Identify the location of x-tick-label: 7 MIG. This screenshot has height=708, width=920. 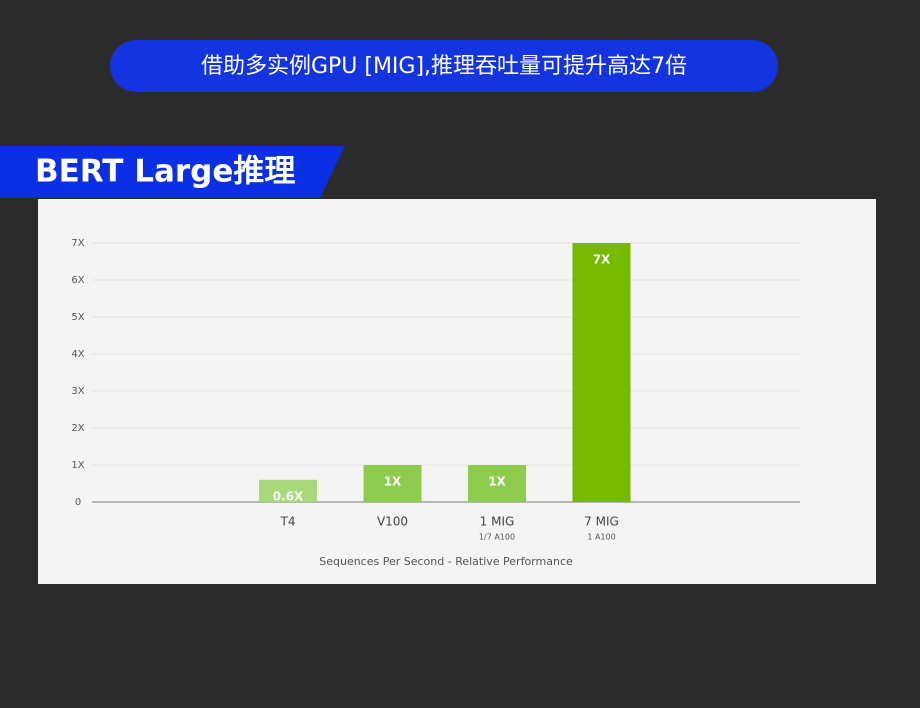
(601, 522).